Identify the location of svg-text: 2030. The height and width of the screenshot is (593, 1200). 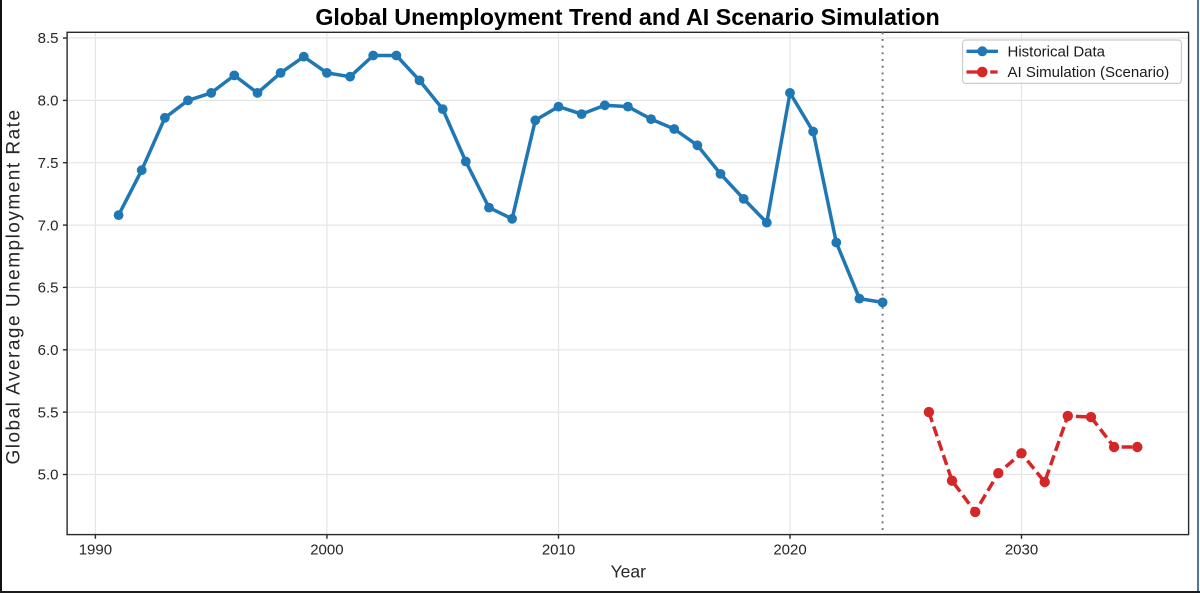
(1021, 550).